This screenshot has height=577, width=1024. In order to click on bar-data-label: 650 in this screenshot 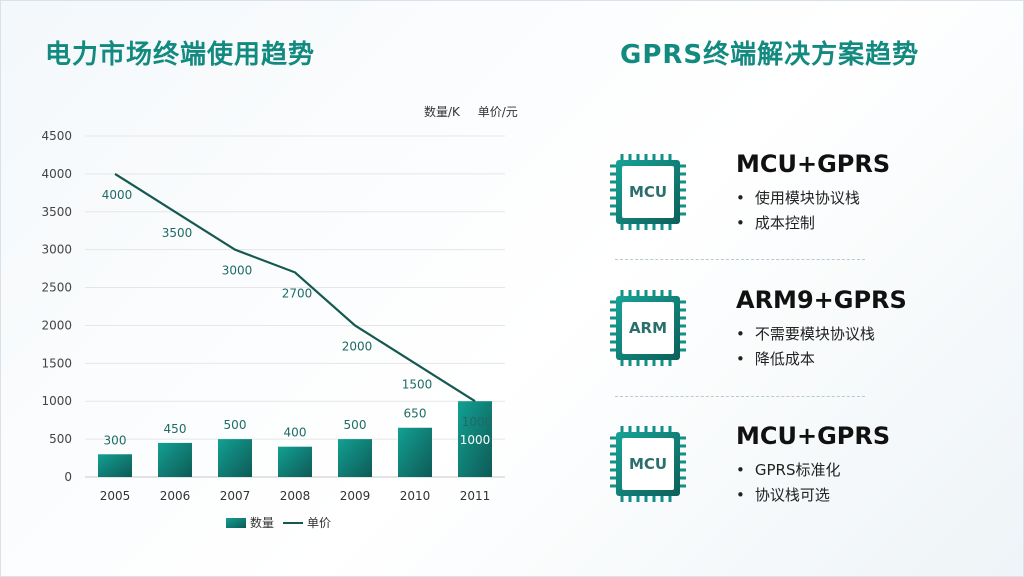, I will do `click(415, 414)`.